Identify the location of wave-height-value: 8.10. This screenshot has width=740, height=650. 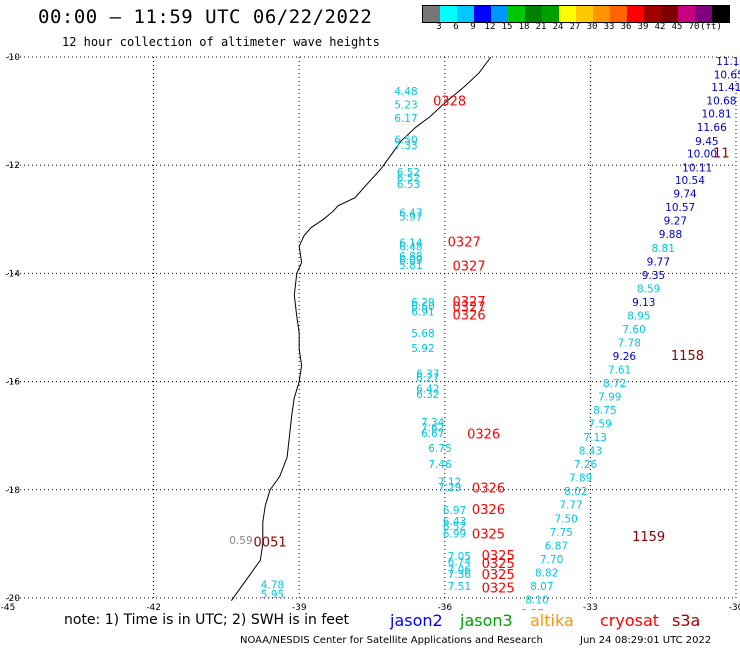
(536, 600).